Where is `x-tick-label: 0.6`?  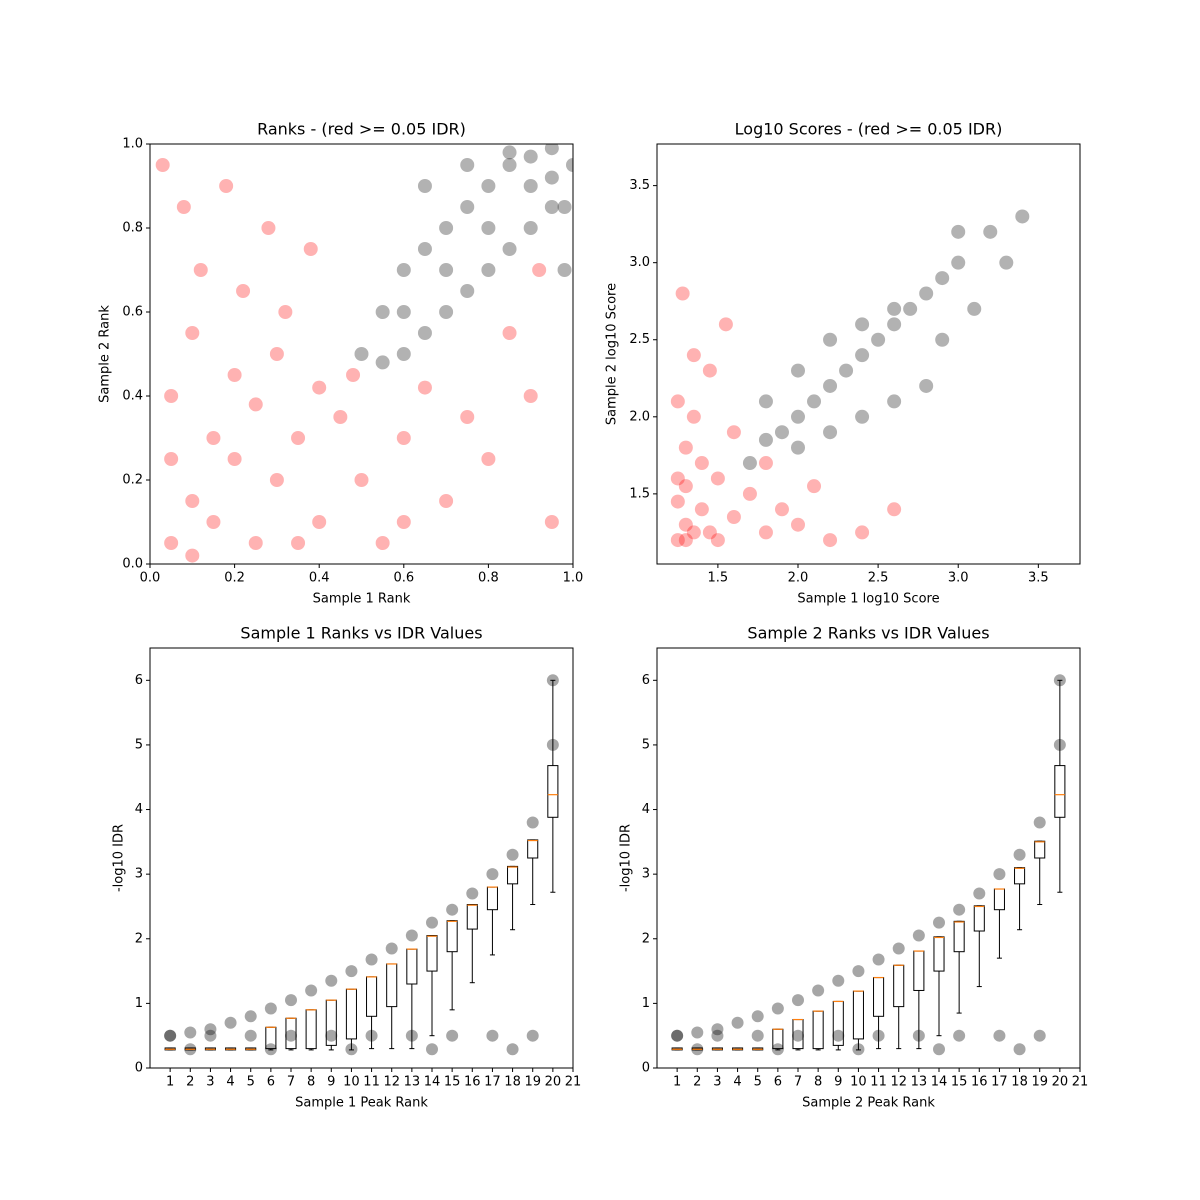
x-tick-label: 0.6 is located at coordinates (403, 578).